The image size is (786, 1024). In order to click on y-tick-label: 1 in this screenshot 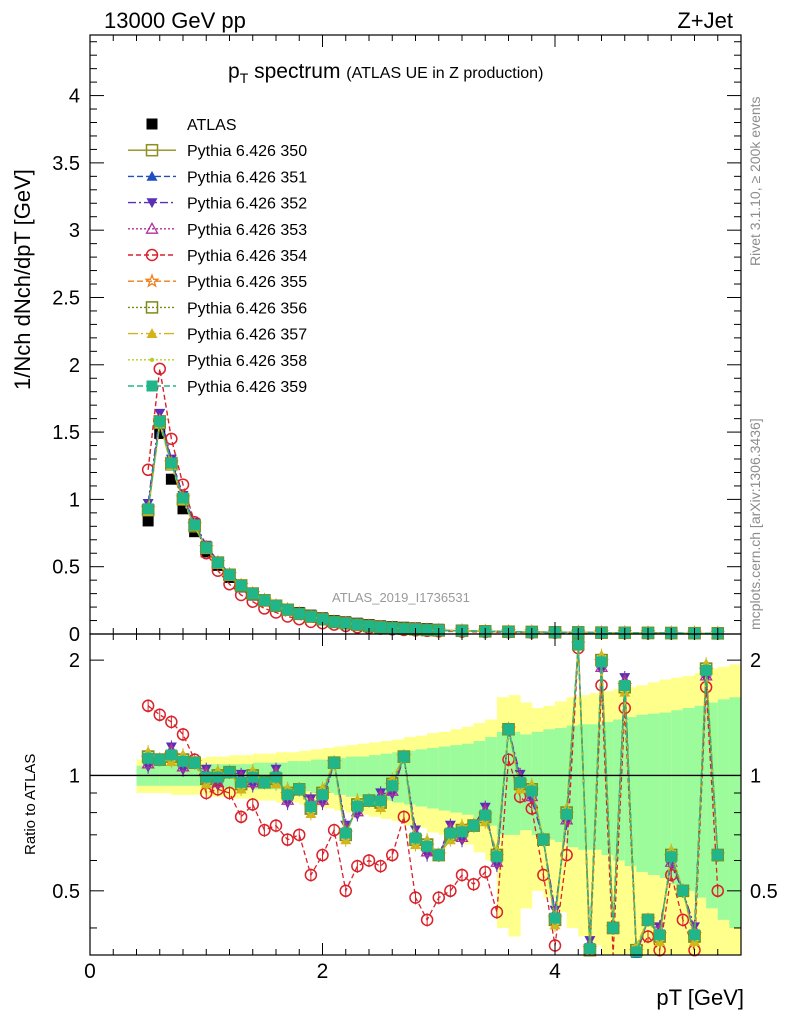, I will do `click(74, 500)`.